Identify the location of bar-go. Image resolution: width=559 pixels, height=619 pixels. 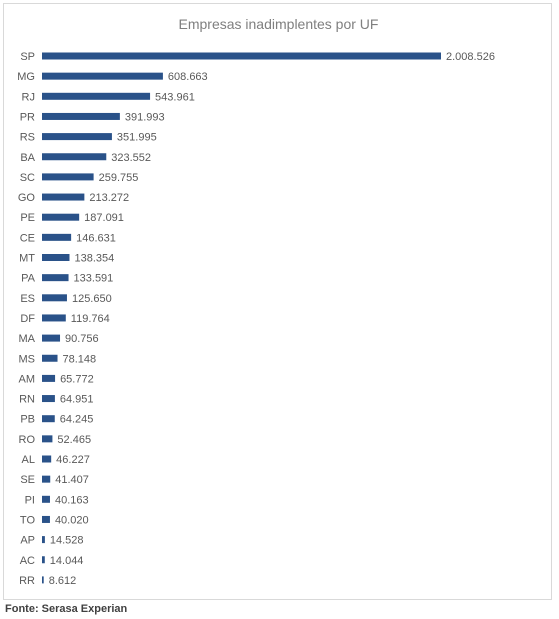
(63, 197).